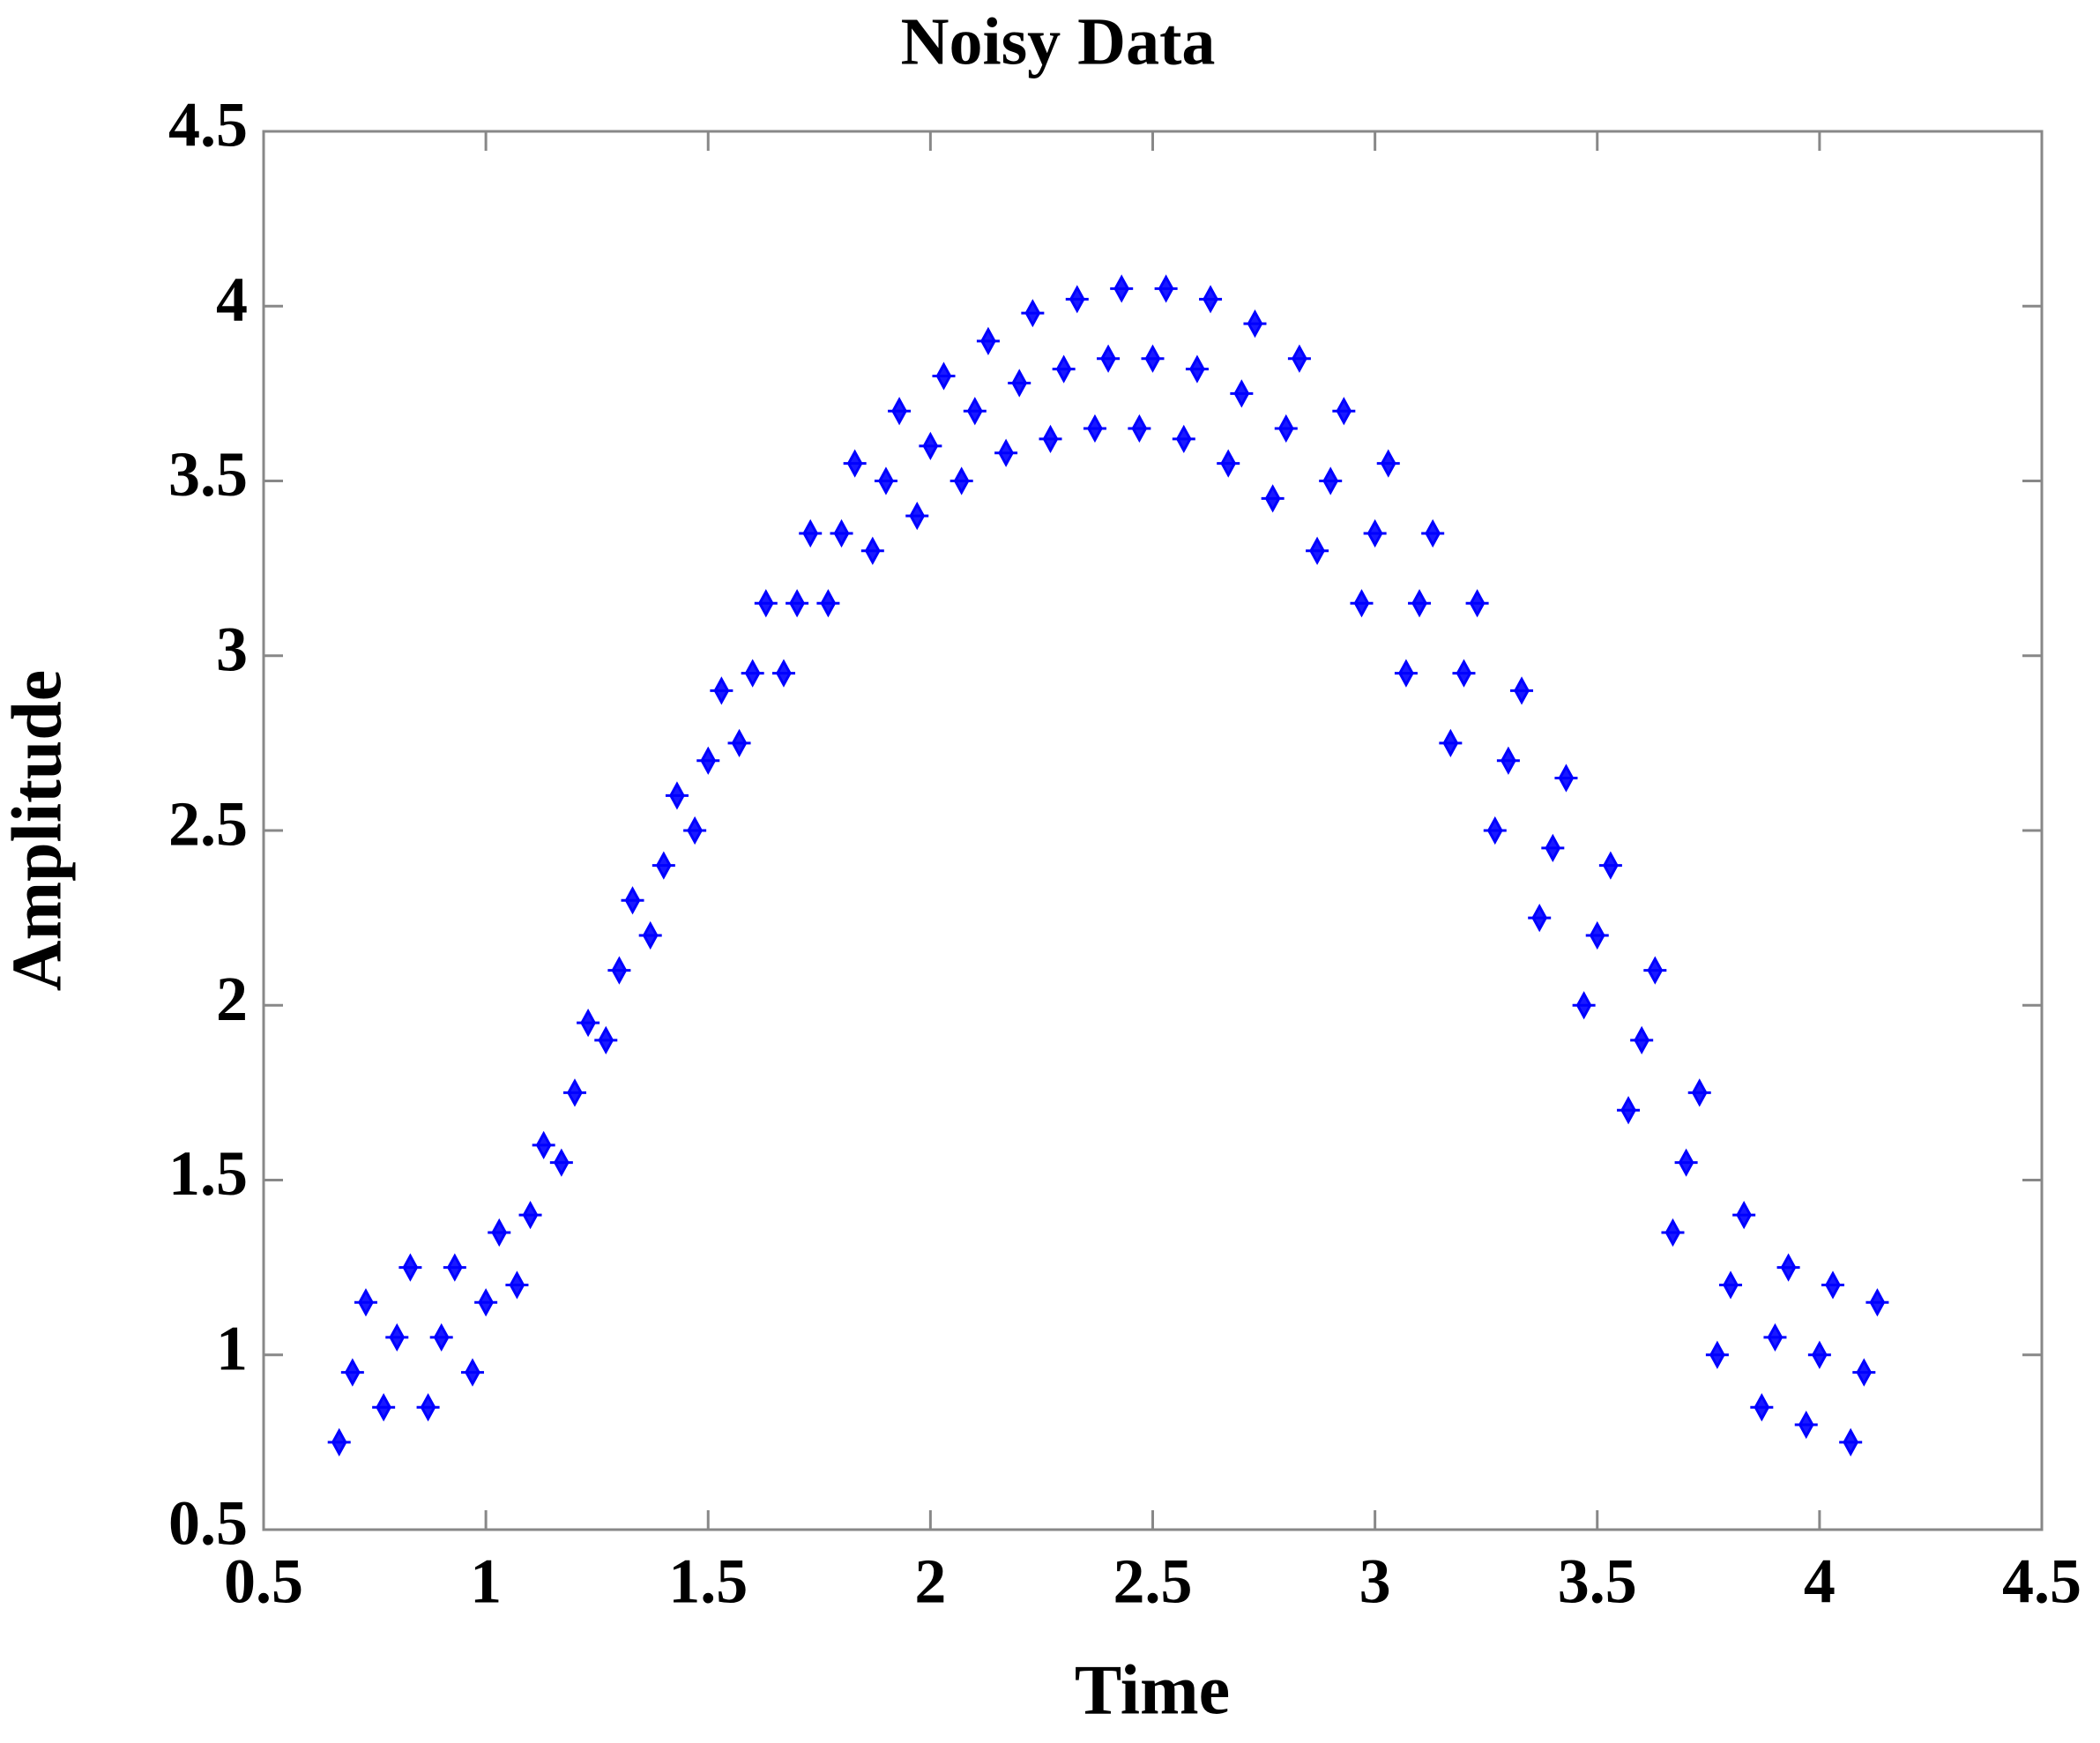  What do you see at coordinates (38, 831) in the screenshot?
I see `y-axis-label: Amplitude` at bounding box center [38, 831].